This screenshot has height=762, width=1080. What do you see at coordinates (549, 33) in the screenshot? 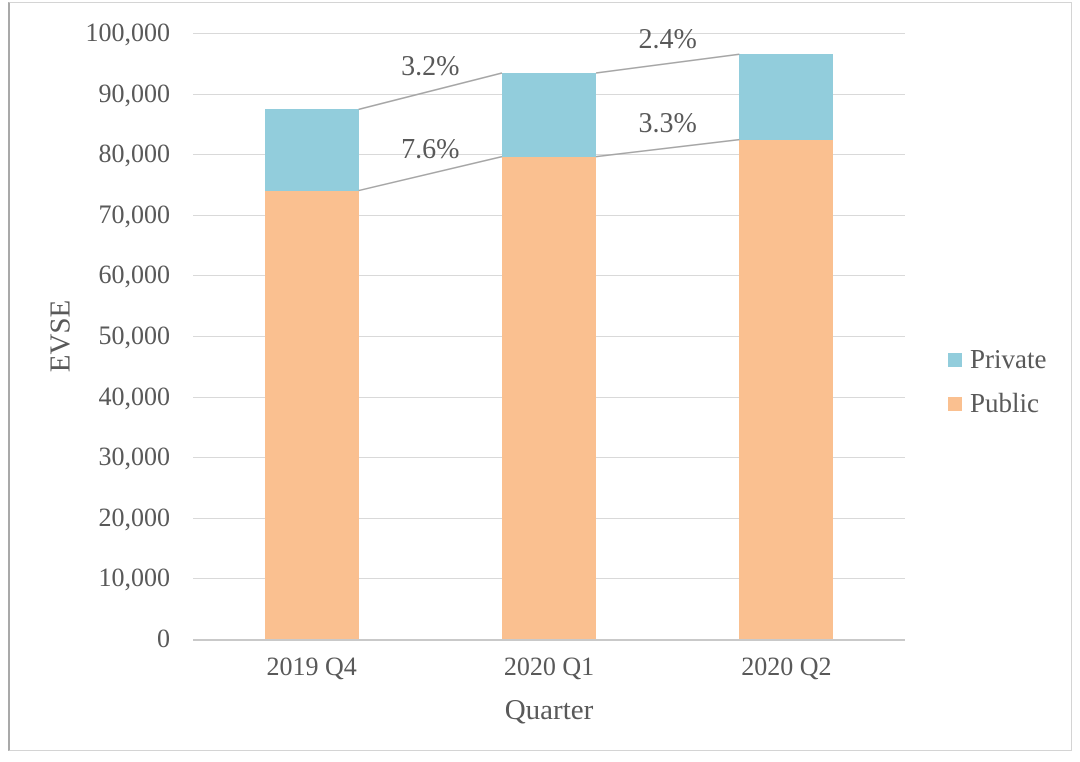
I see `y-gridline` at bounding box center [549, 33].